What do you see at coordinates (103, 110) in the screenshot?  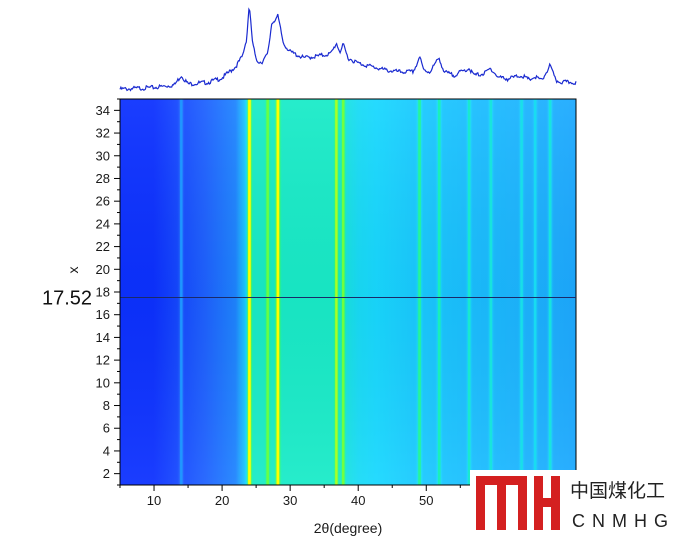 I see `y-tick-label: 34` at bounding box center [103, 110].